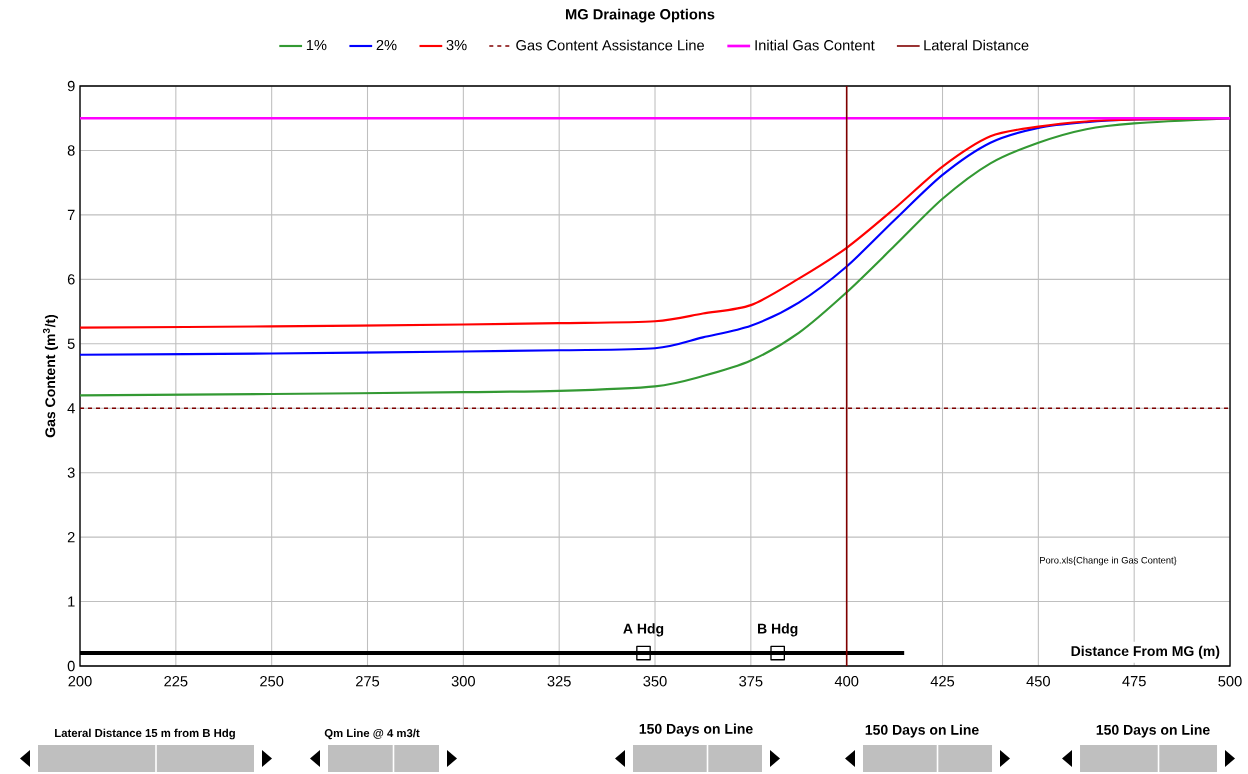 The height and width of the screenshot is (774, 1248). What do you see at coordinates (815, 45) in the screenshot?
I see `legend-label: Initial Gas Content` at bounding box center [815, 45].